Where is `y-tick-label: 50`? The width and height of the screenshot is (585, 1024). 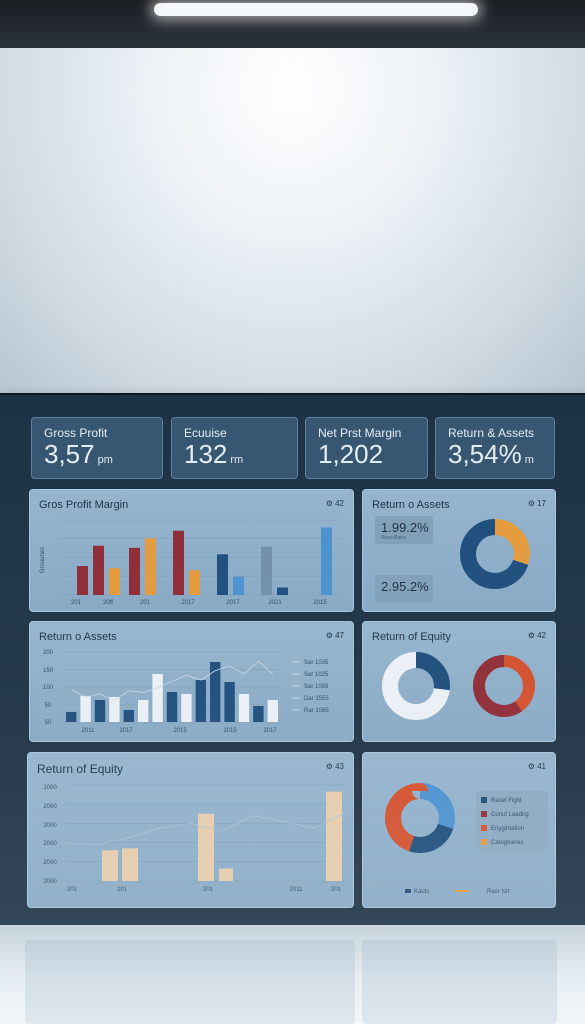
y-tick-label: 50 is located at coordinates (48, 723).